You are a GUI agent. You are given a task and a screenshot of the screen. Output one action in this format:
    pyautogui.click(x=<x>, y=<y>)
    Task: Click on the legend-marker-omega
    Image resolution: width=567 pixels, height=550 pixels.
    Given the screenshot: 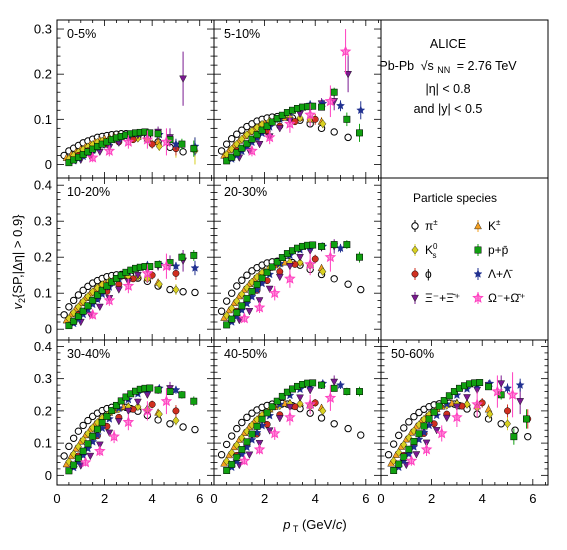 What is the action you would take?
    pyautogui.click(x=478, y=297)
    